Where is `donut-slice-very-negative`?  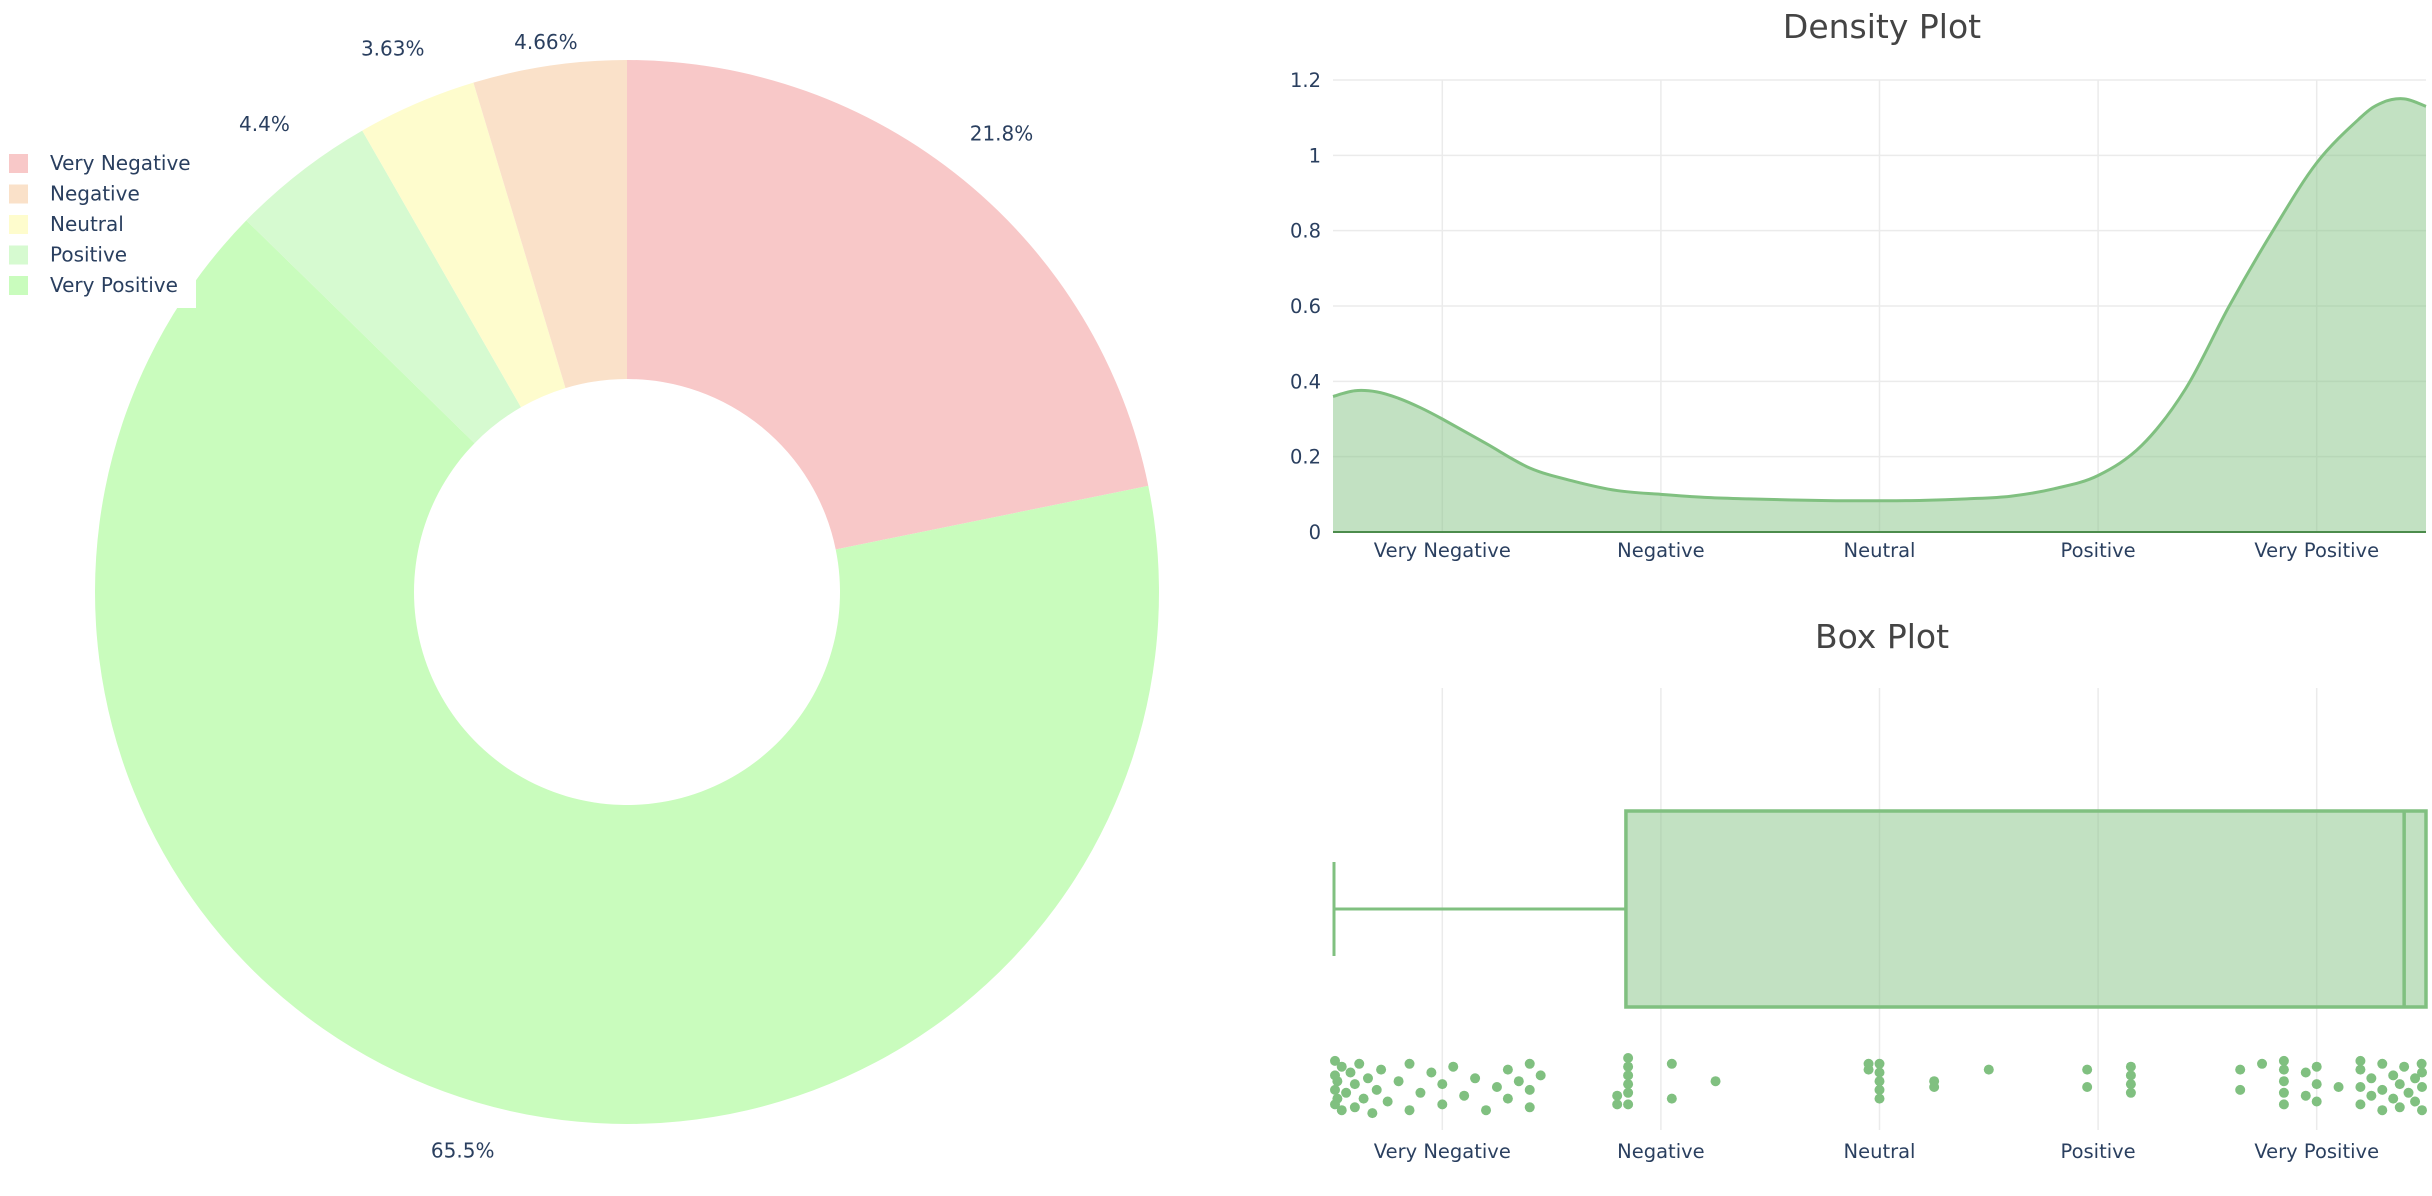 donut-slice-very-negative is located at coordinates (888, 305).